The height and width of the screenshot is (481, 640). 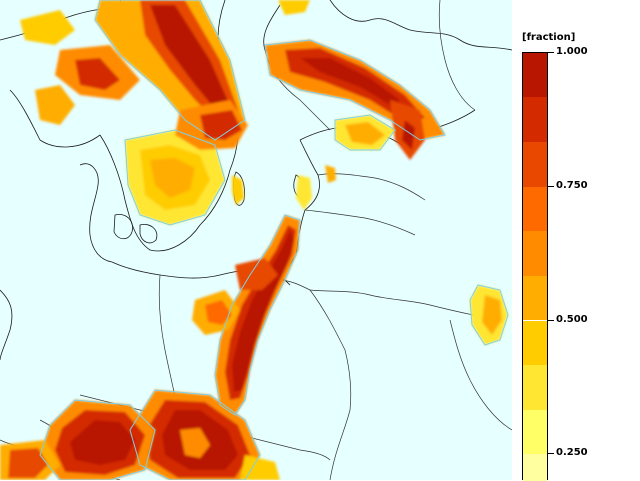 What do you see at coordinates (549, 37) in the screenshot?
I see `legend-title: [fraction]` at bounding box center [549, 37].